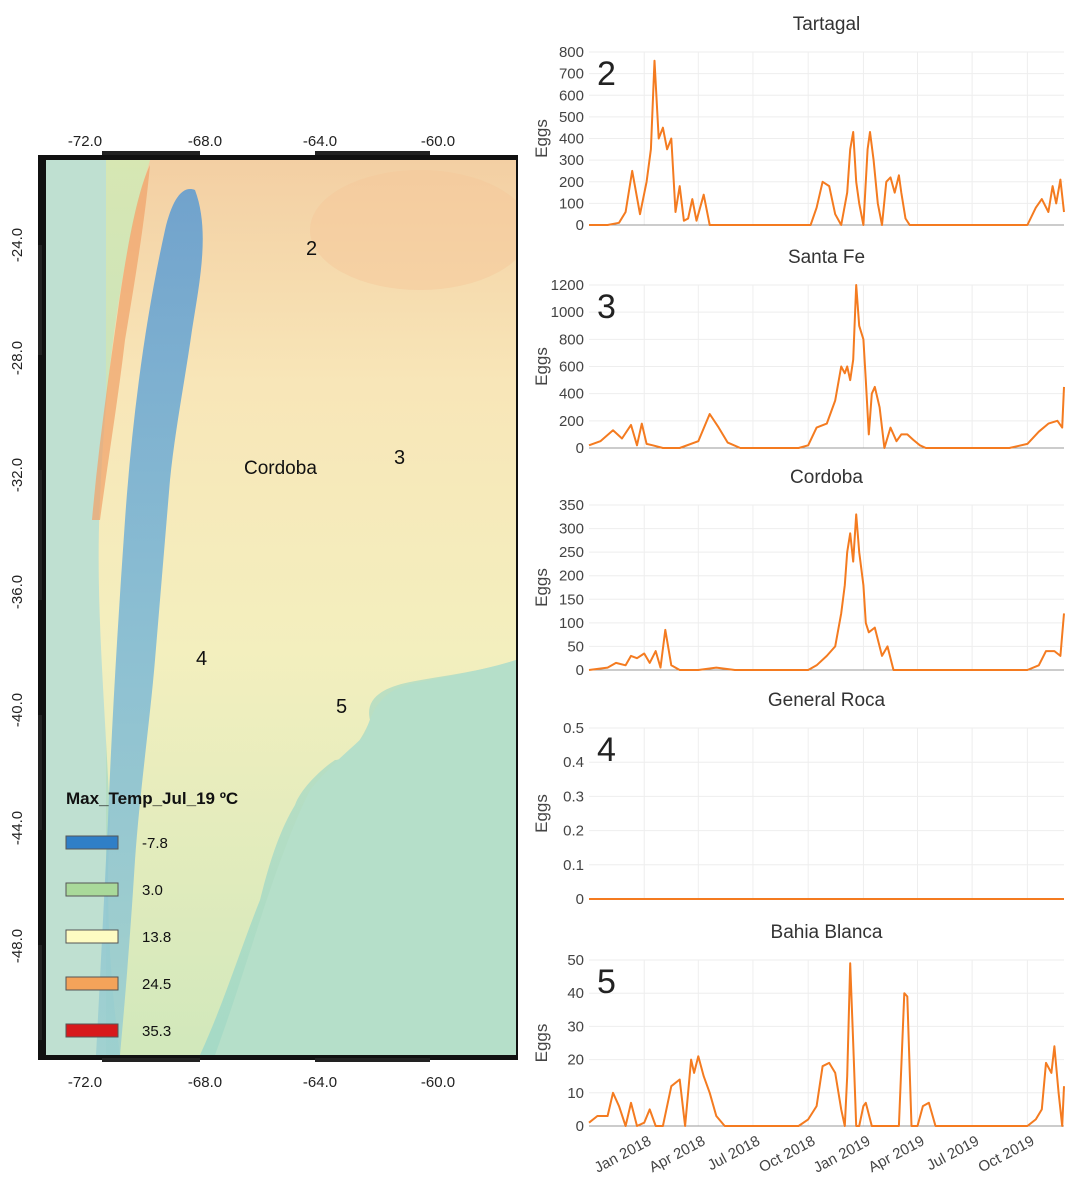  I want to click on legend-items: -7.8 3.0 13.8 24.5 35.3, so click(118, 937).